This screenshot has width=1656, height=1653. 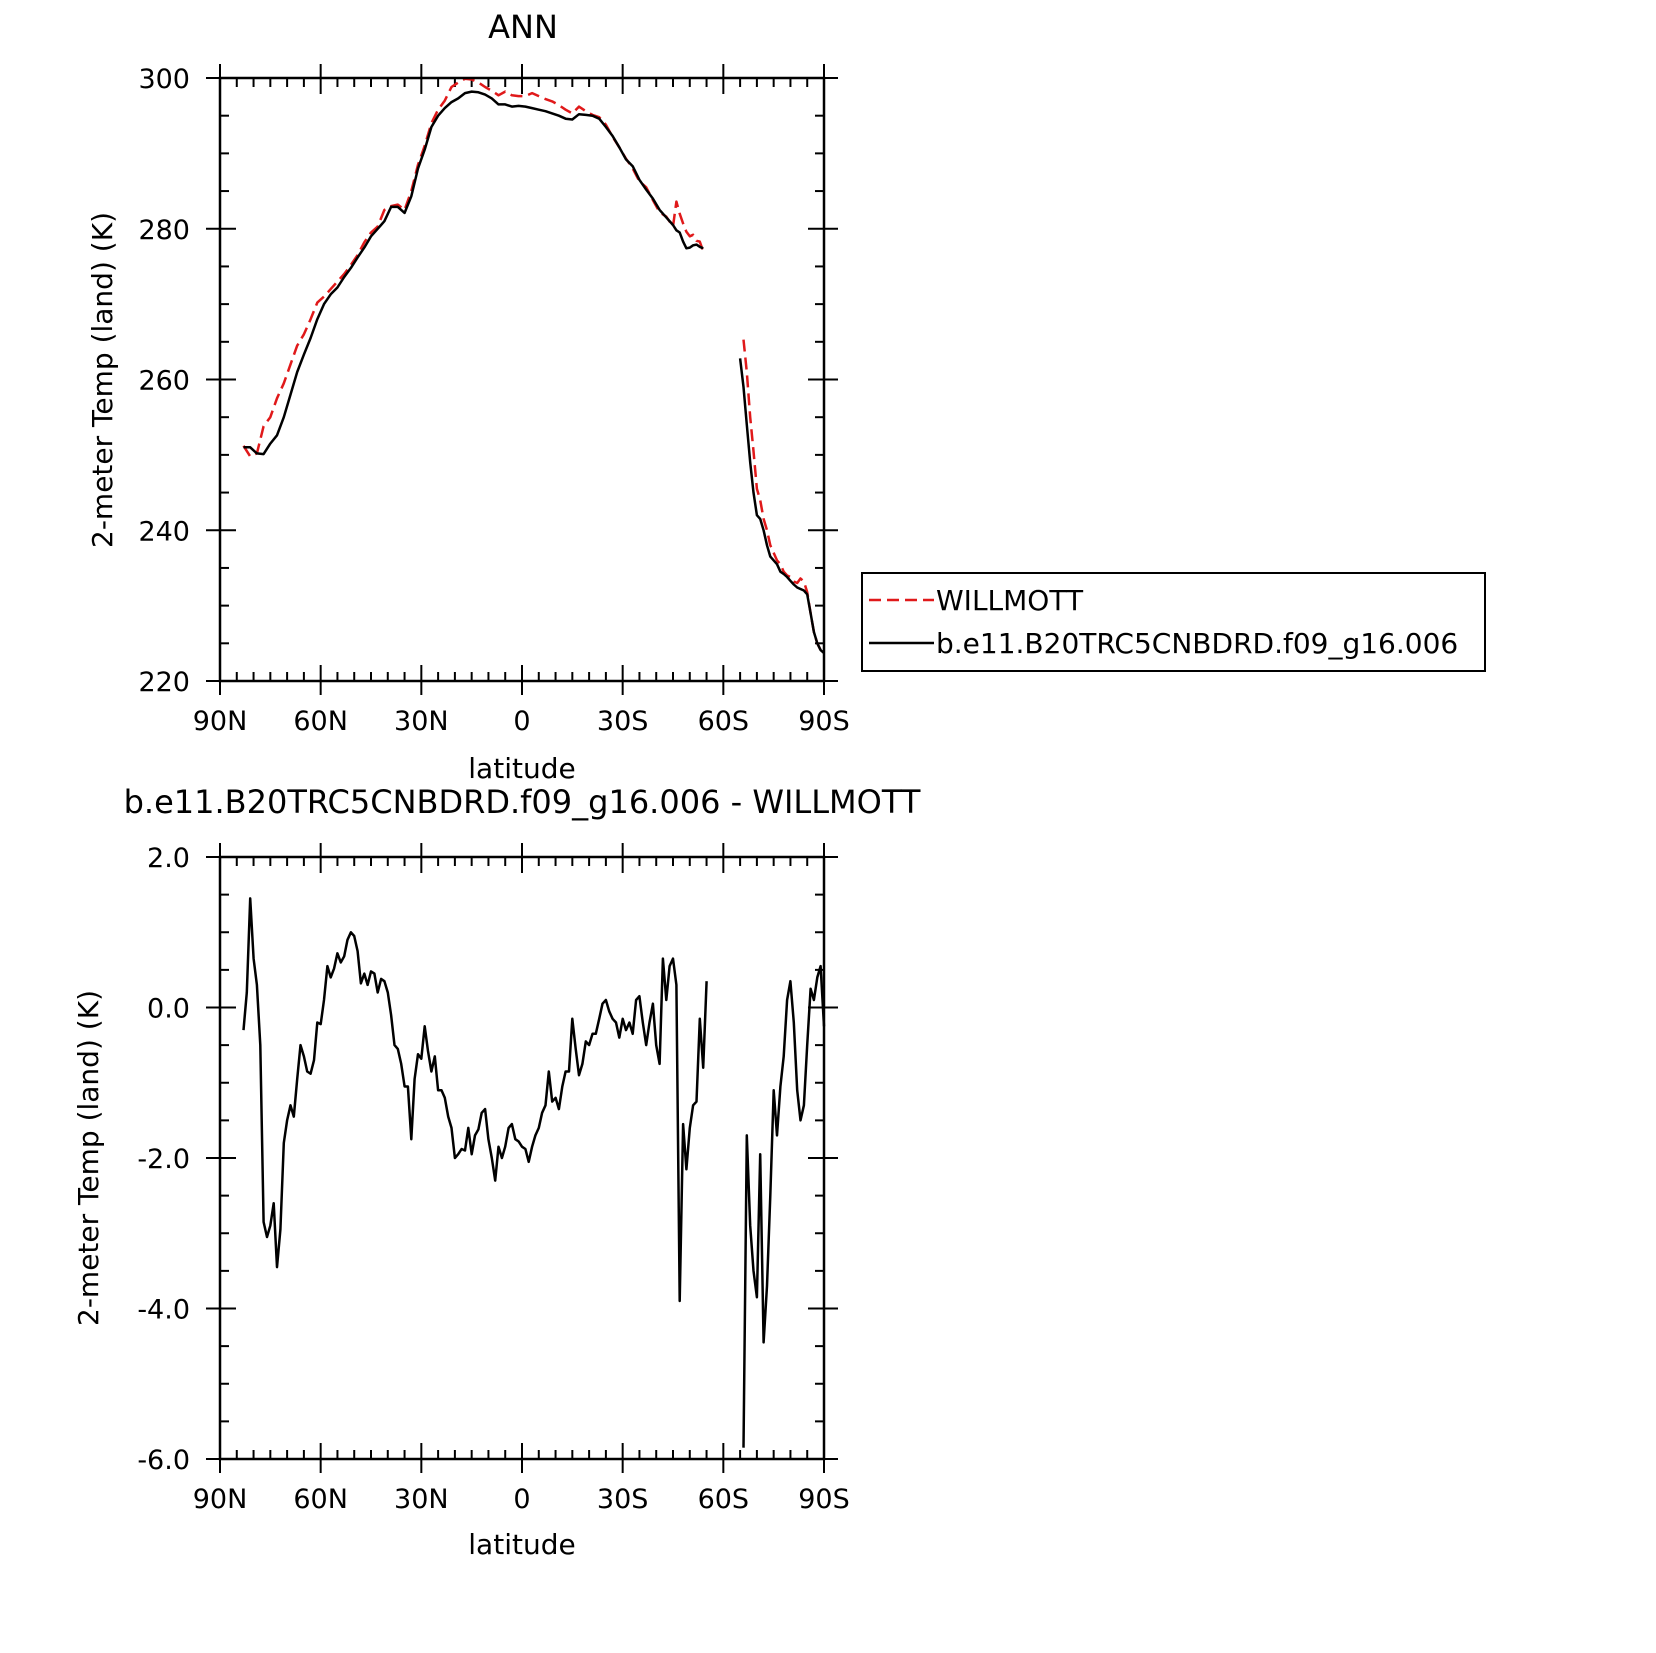 I want to click on legend-label-model: b.e11.B20TRC5CNBDRD.f09_g16.006, so click(x=1197, y=643).